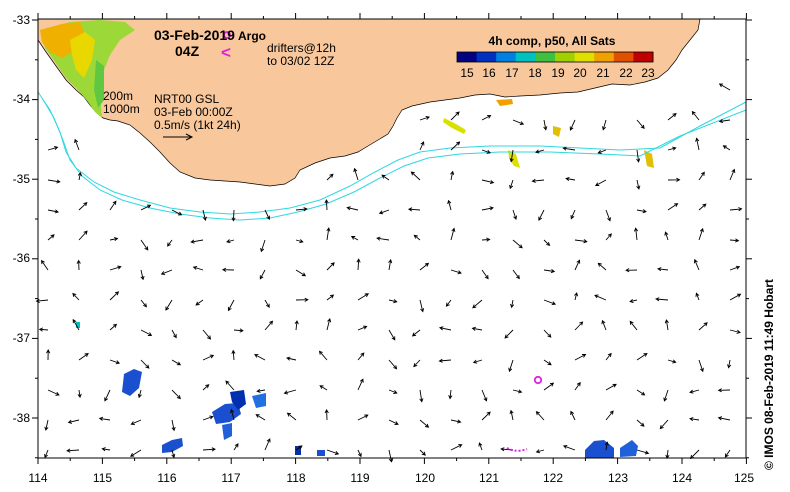  I want to click on colorbar-tick: 19, so click(558, 73).